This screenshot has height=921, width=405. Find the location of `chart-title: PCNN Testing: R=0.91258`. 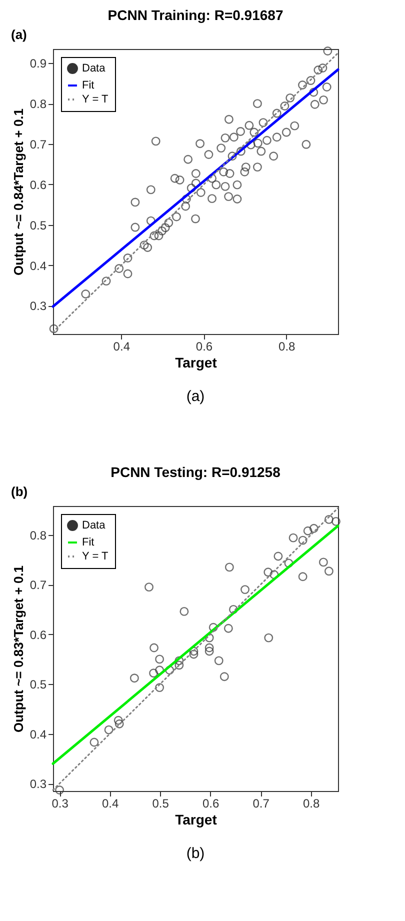

chart-title: PCNN Testing: R=0.91258 is located at coordinates (195, 472).